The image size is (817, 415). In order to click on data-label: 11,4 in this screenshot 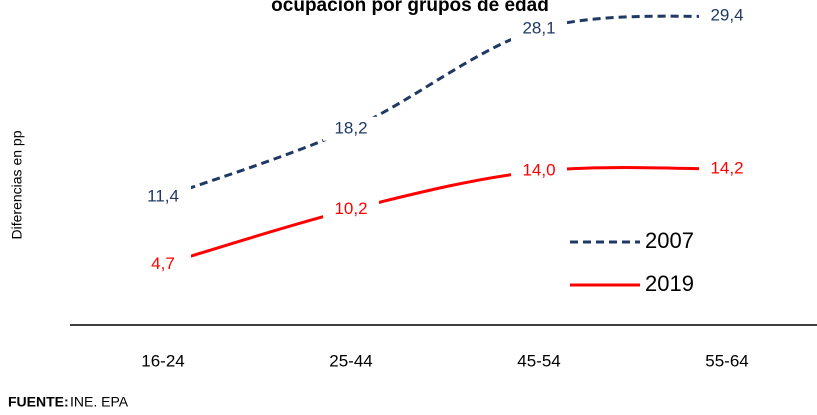, I will do `click(163, 196)`.